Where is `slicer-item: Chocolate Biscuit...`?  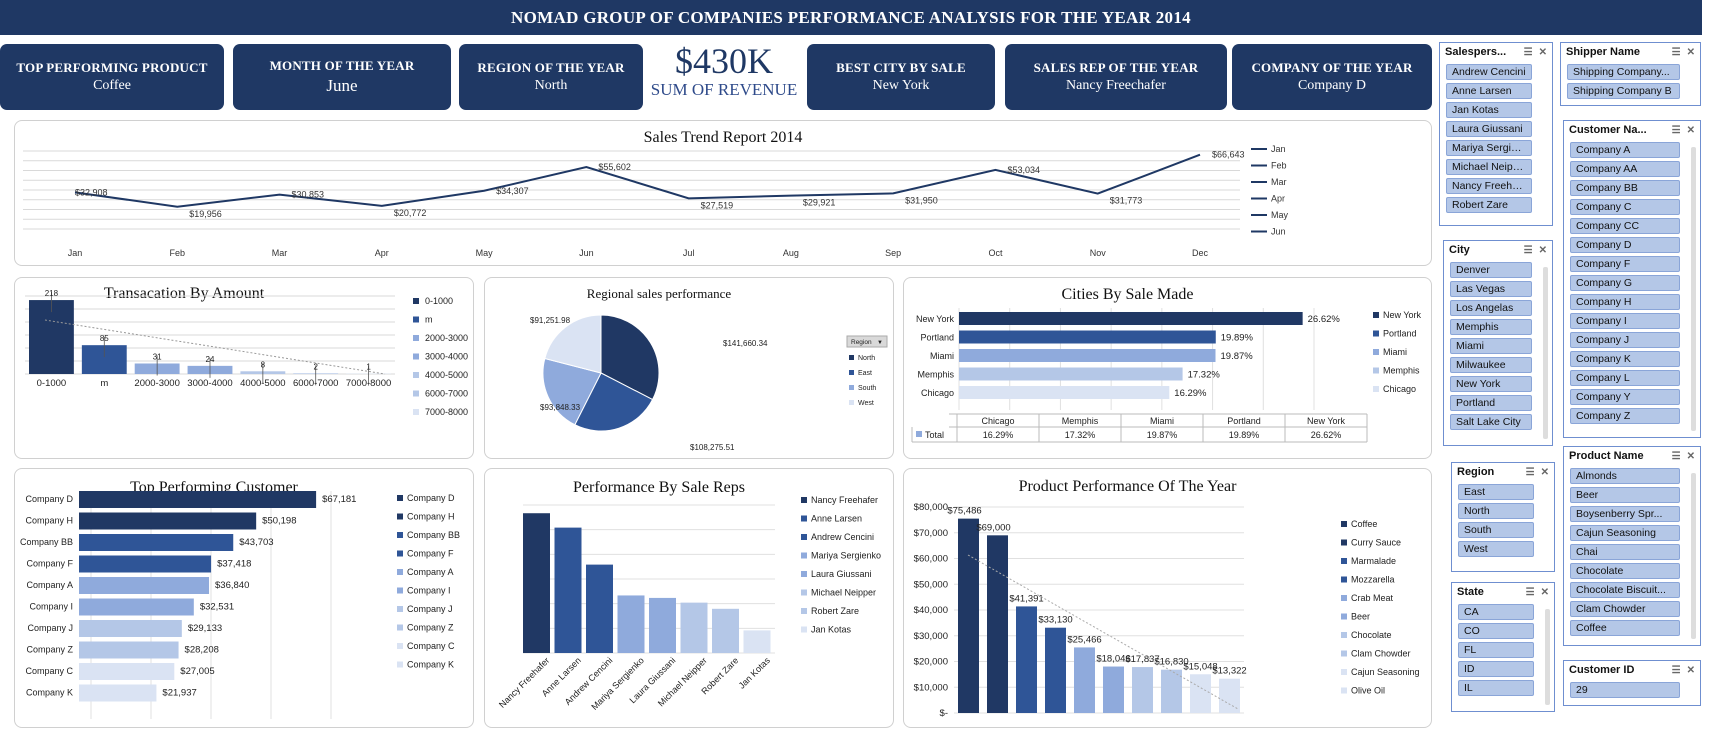 slicer-item: Chocolate Biscuit... is located at coordinates (1625, 590).